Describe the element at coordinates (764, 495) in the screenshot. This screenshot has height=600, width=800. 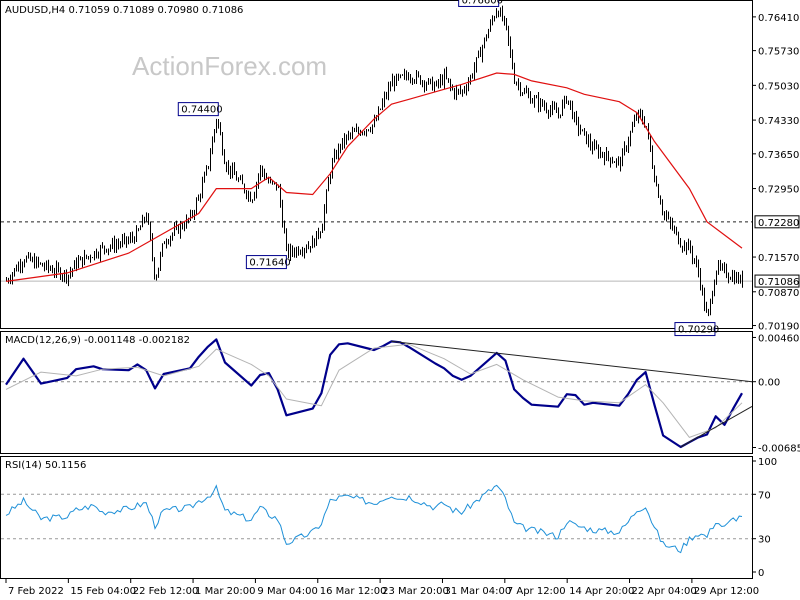
I see `rsi-tick-label: 70` at that location.